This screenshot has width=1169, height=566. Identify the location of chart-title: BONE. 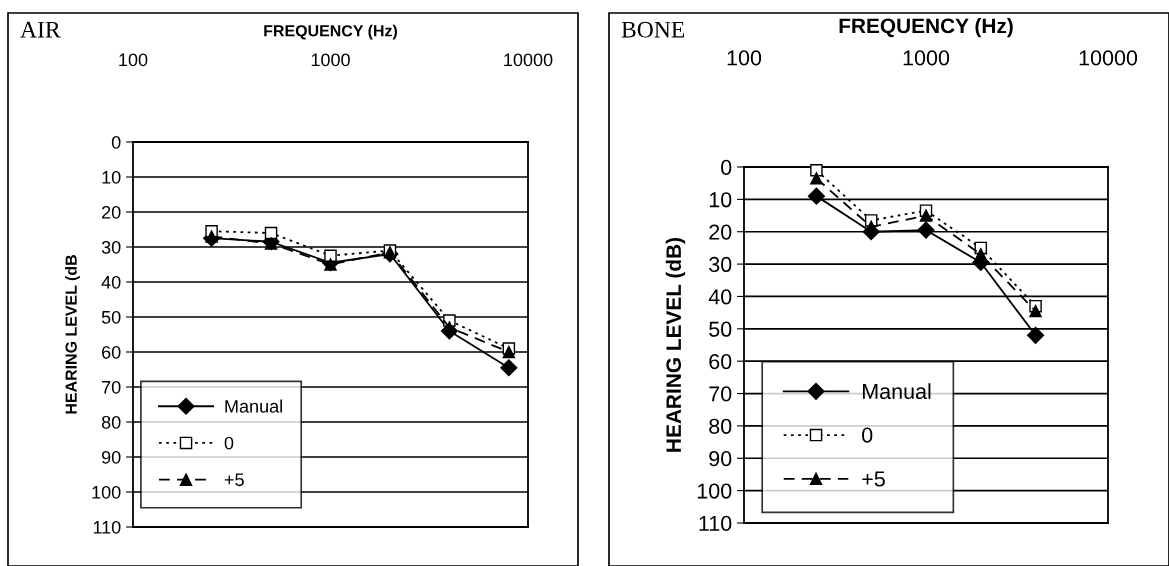
(653, 29).